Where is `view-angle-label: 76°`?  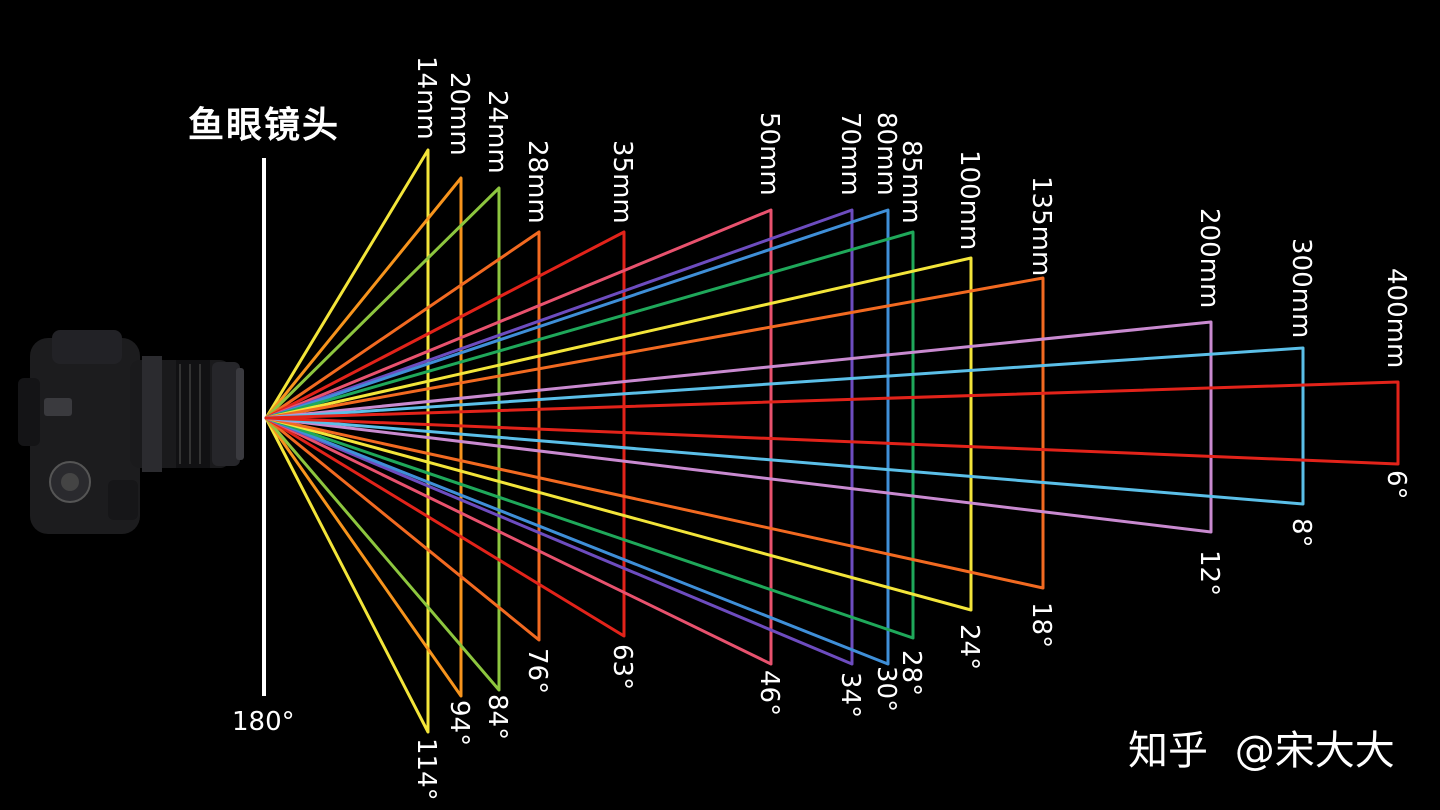 view-angle-label: 76° is located at coordinates (537, 671).